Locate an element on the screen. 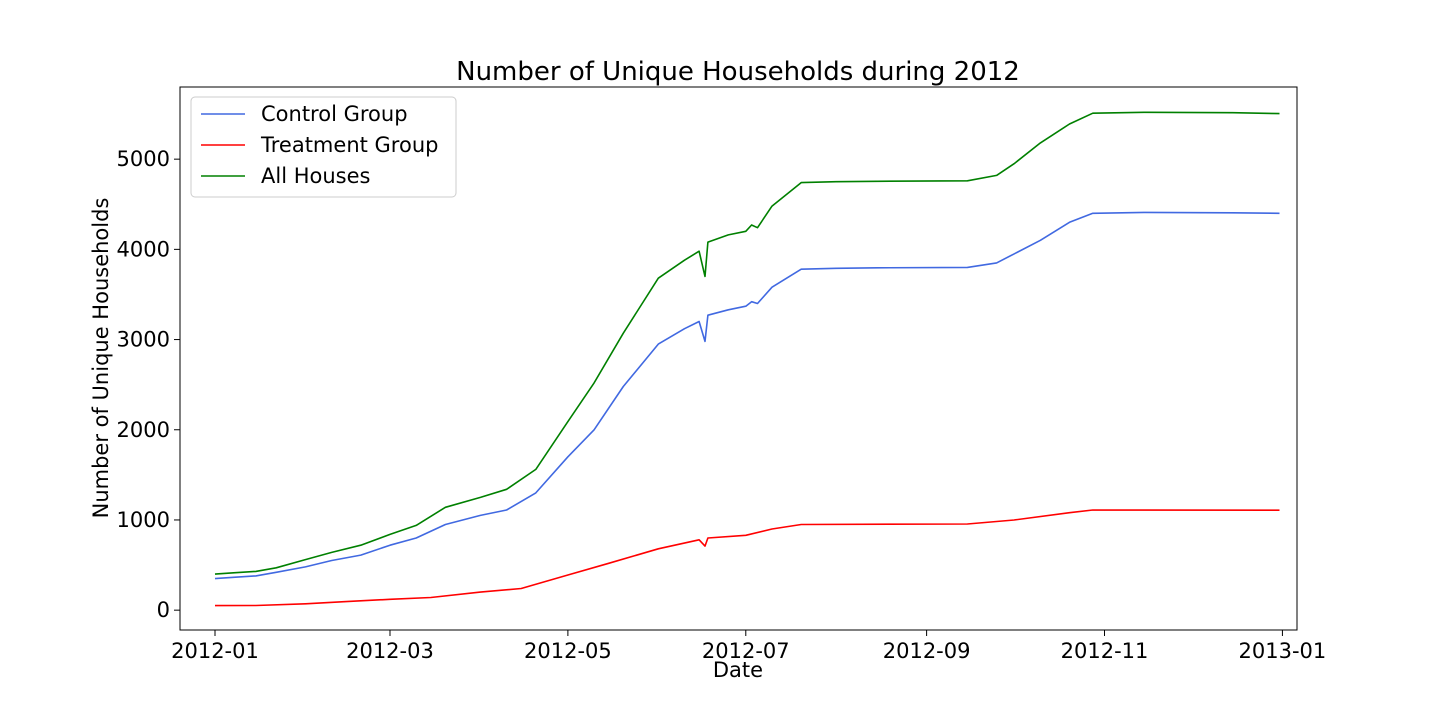 The width and height of the screenshot is (1440, 720). y-tick-label: 2000 is located at coordinates (143, 430).